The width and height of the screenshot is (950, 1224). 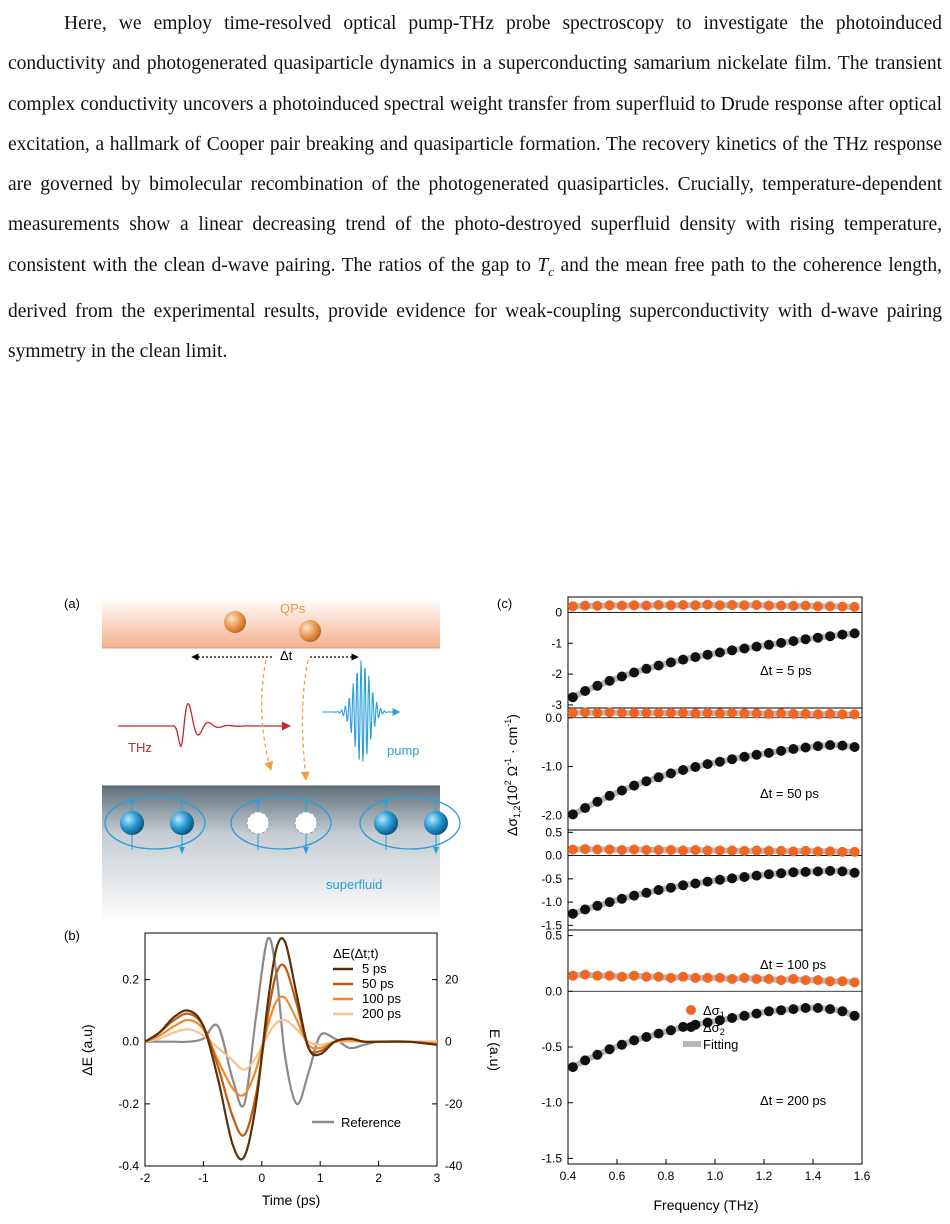 What do you see at coordinates (203, 1178) in the screenshot?
I see `b-xtick-label: -1` at bounding box center [203, 1178].